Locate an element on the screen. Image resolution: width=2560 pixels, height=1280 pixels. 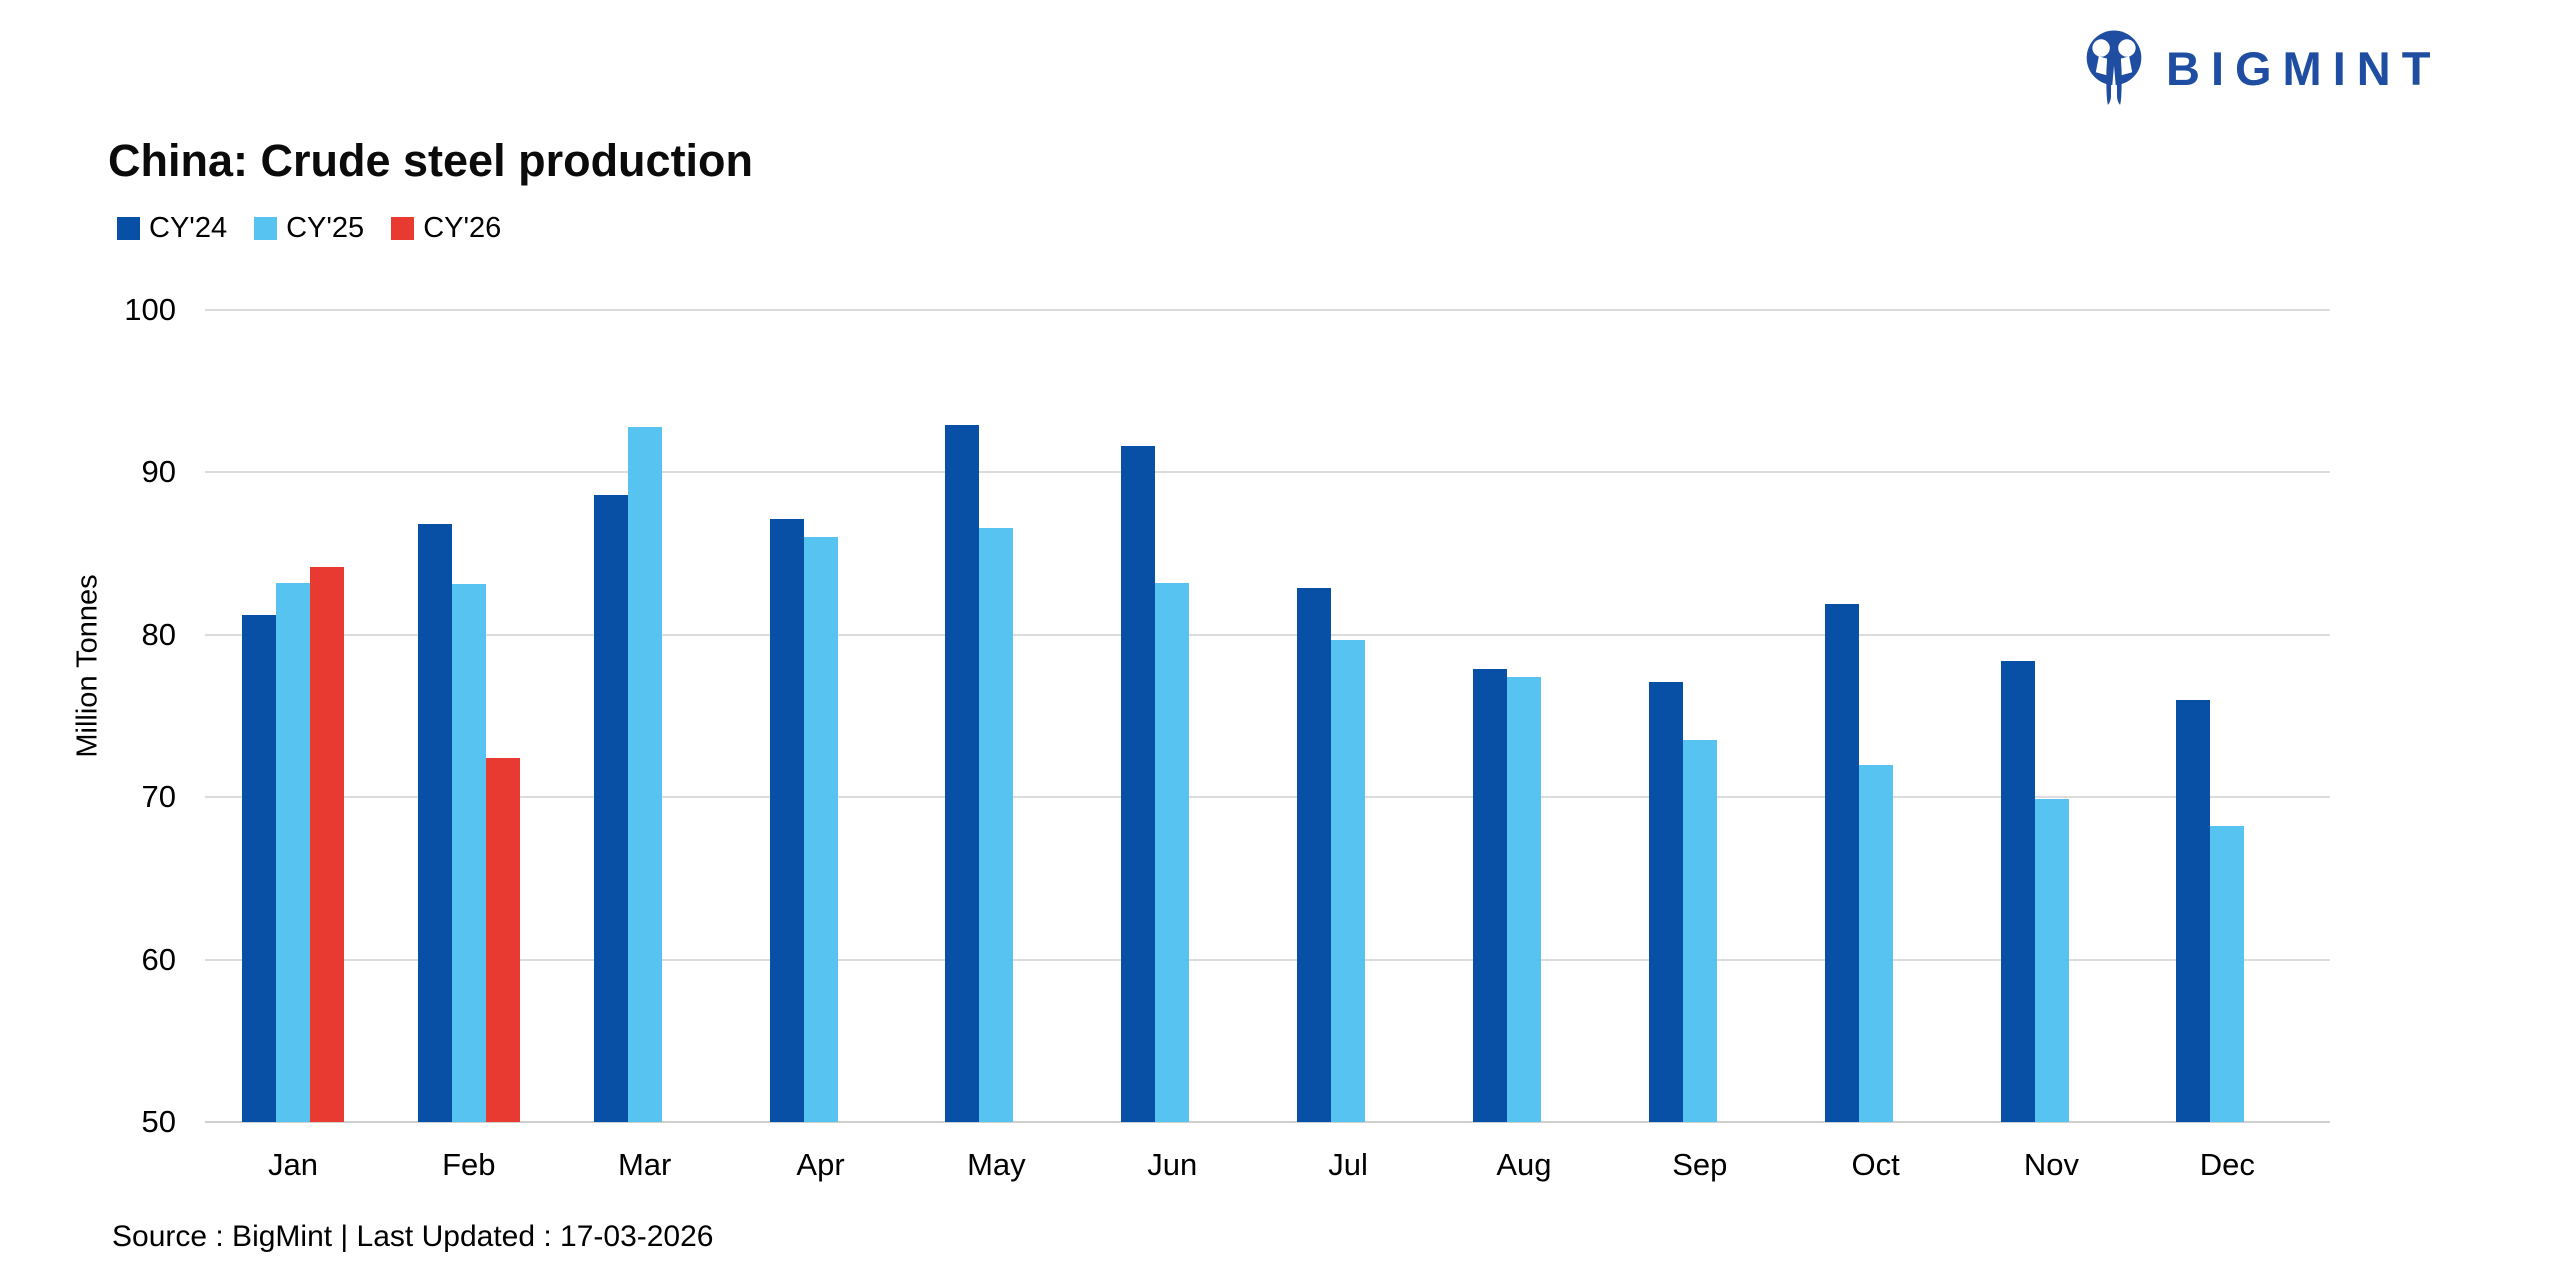
bar-cy24-may is located at coordinates (962, 773).